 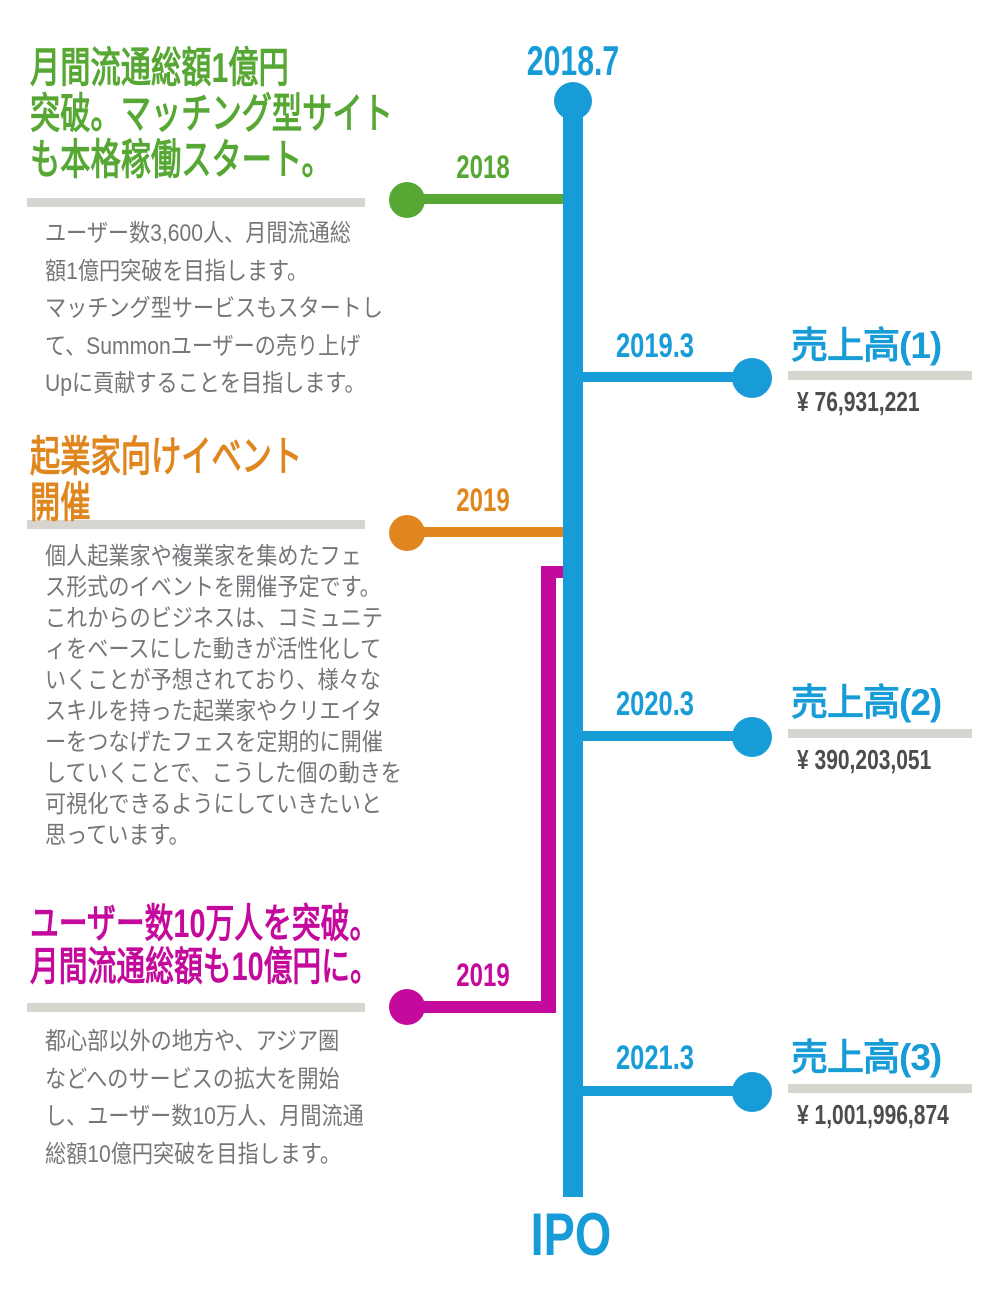 I want to click on revenue-2020-3-title: 売上高(2), so click(x=866, y=702).